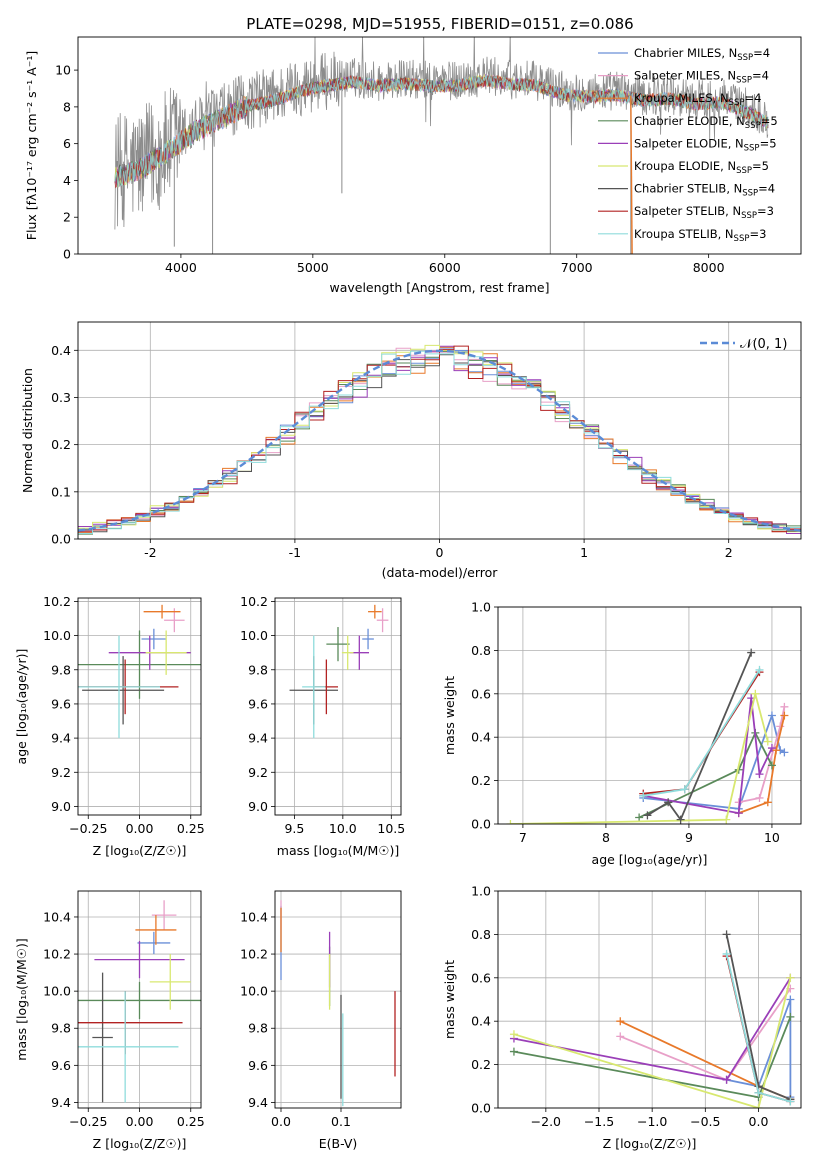 The height and width of the screenshot is (1170, 819). I want to click on mass-vs-ebv-panel: 0.0 0.1 9.4 9.6 9.8 10.0 10.2 10.4 E(B-V), so click(321, 1020).